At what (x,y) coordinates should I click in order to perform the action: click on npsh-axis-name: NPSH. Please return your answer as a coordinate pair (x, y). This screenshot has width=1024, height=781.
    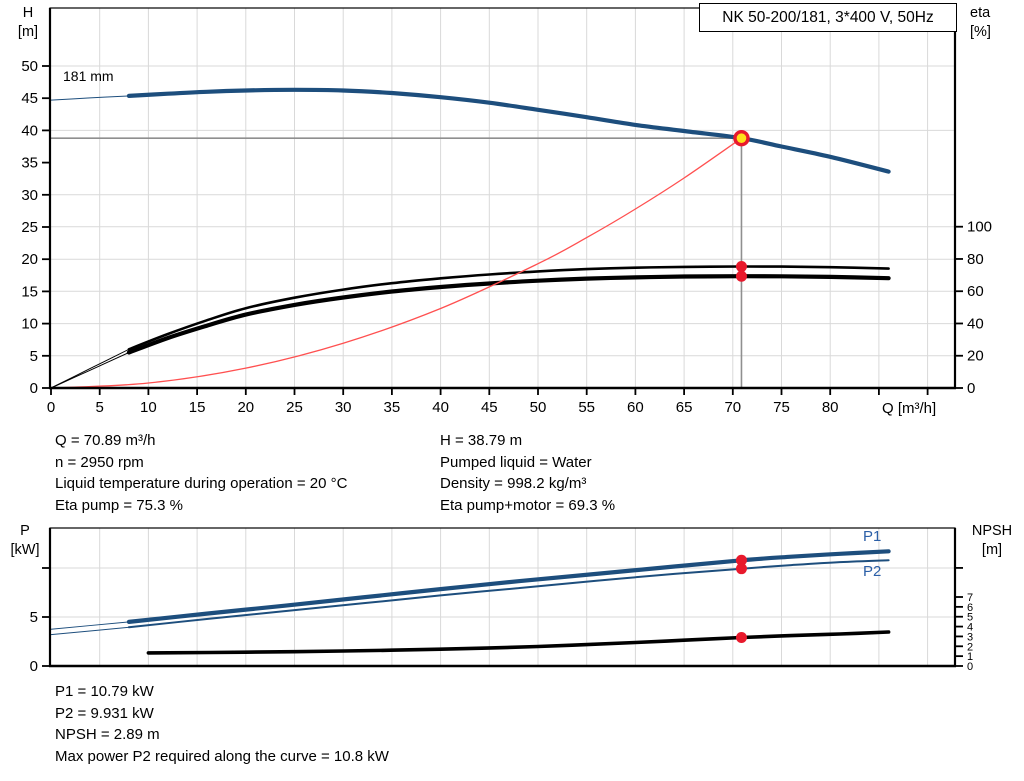
    Looking at the image, I should click on (992, 531).